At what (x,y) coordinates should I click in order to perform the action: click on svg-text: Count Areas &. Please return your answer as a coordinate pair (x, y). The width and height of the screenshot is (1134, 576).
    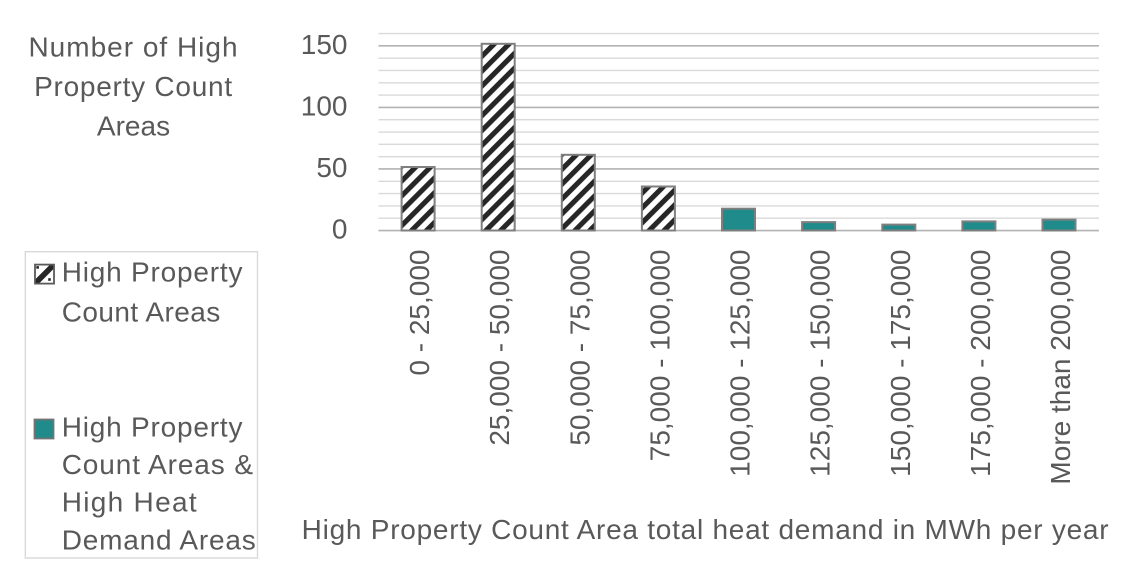
    Looking at the image, I should click on (158, 464).